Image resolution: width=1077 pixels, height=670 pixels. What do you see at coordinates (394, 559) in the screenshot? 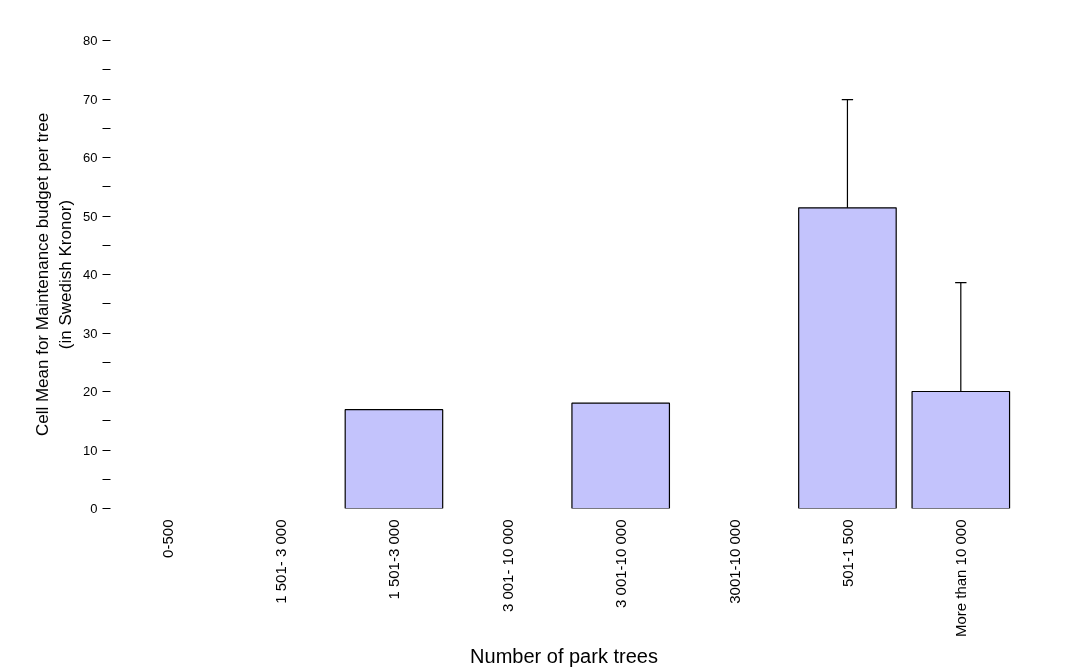
I see `x-tick-label: 1 501-3 000` at bounding box center [394, 559].